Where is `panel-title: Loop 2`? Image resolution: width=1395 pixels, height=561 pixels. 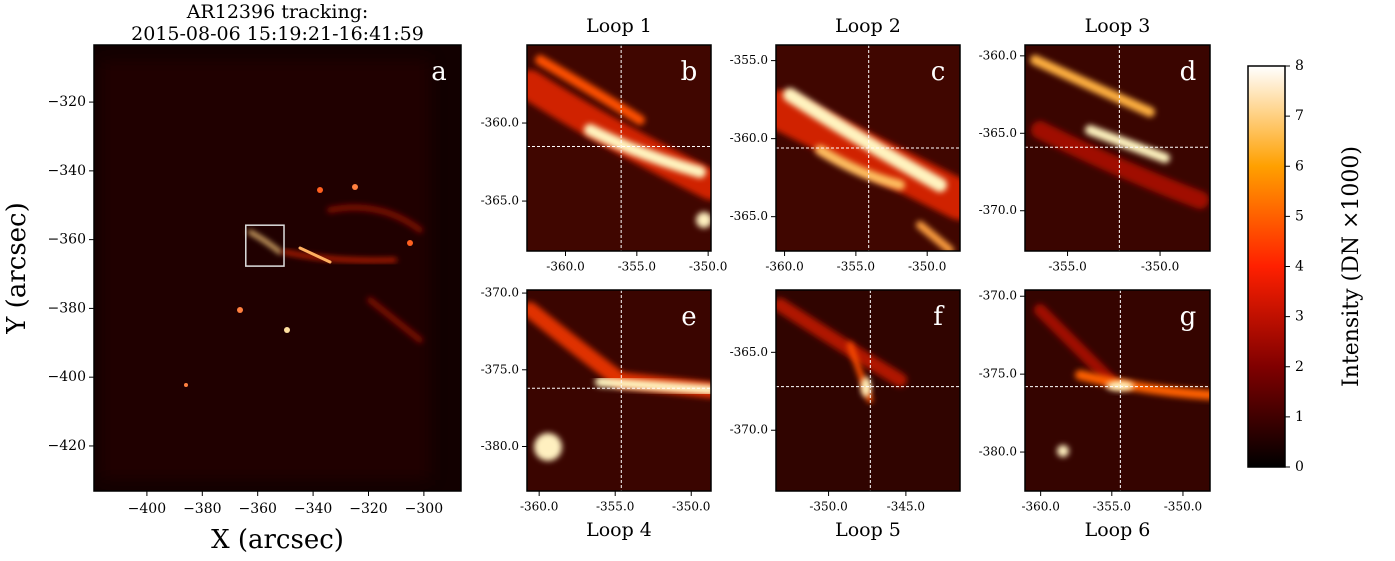
panel-title: Loop 2 is located at coordinates (868, 26).